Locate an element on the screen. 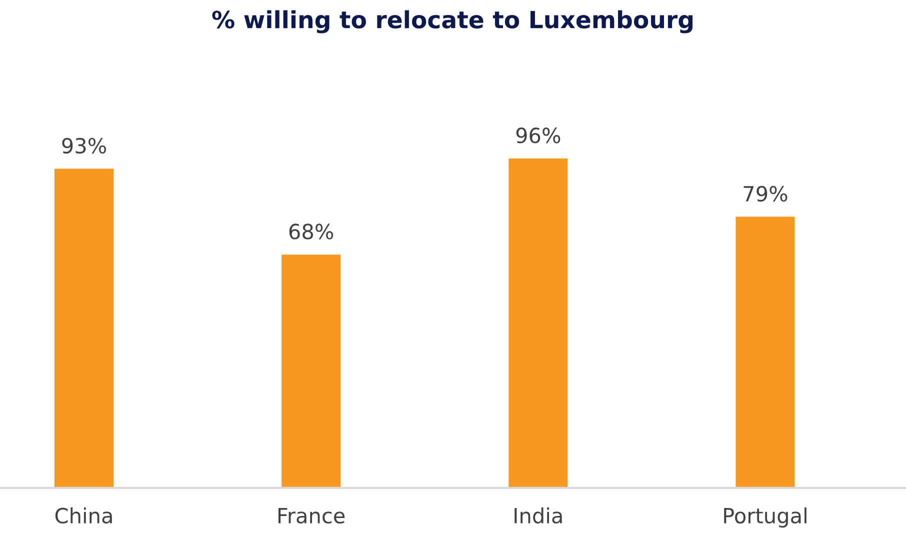 The image size is (906, 544). x-tick-label: China is located at coordinates (83, 515).